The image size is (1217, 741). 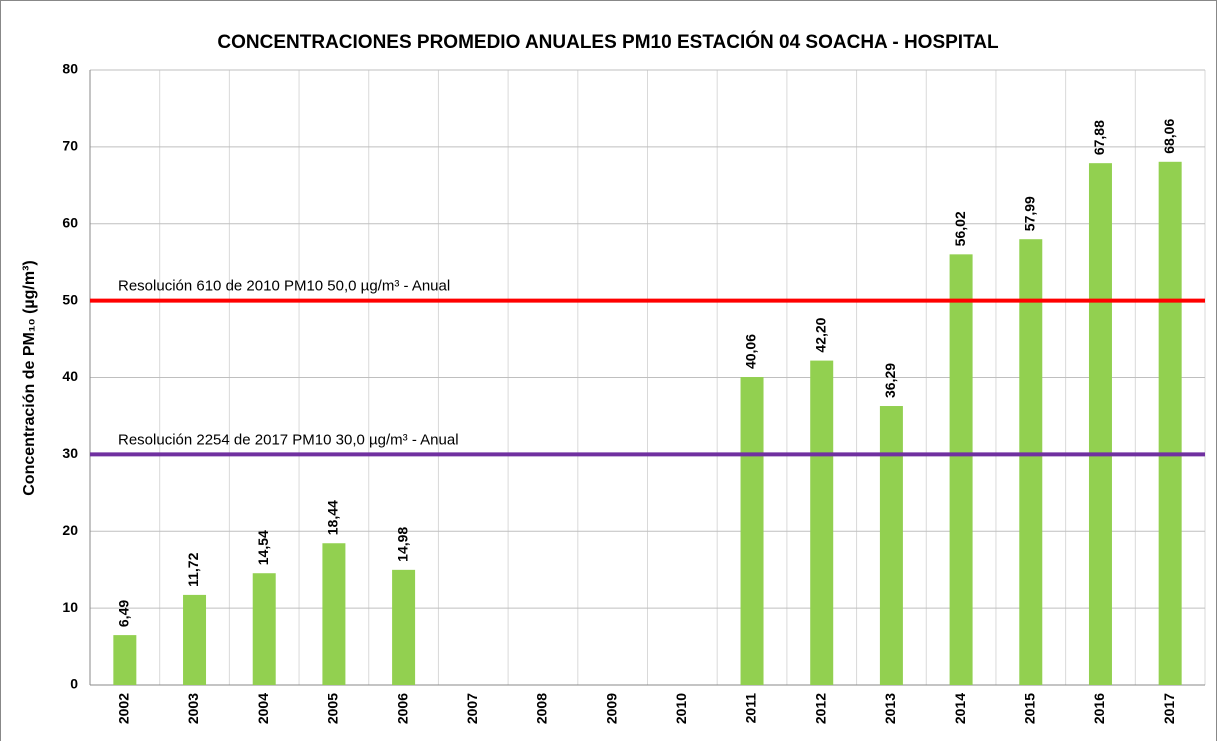 What do you see at coordinates (611, 708) in the screenshot?
I see `x-tick-label: 2009` at bounding box center [611, 708].